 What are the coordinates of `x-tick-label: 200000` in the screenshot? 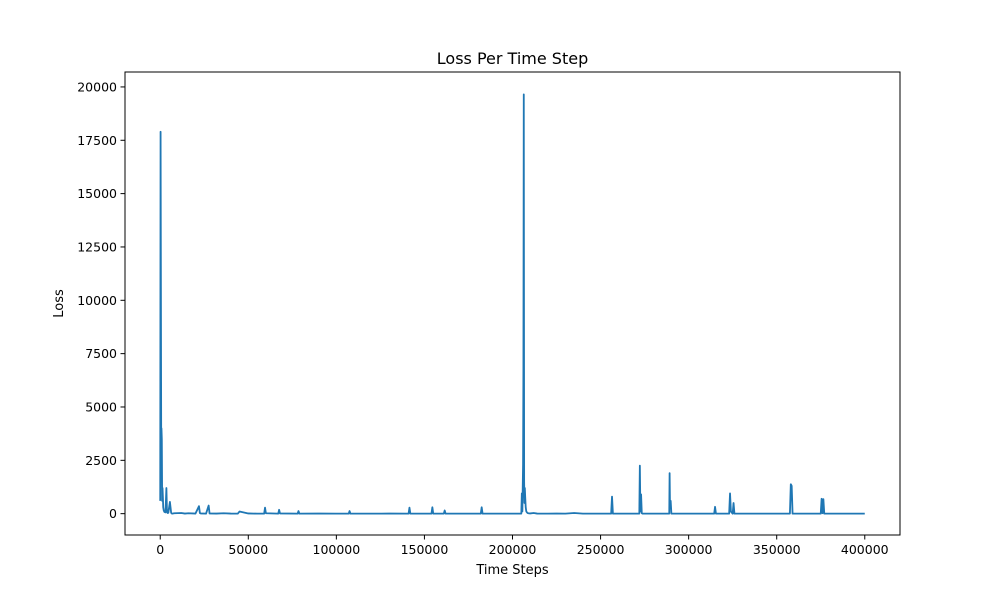 It's located at (513, 549).